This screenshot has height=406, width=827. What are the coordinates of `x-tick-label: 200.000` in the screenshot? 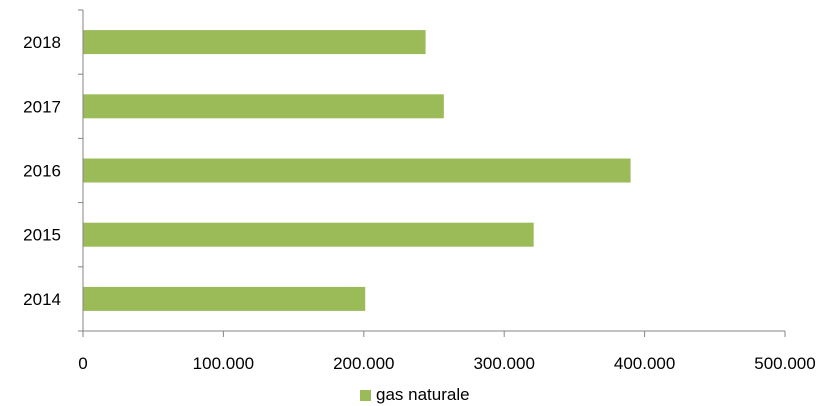 It's located at (363, 363).